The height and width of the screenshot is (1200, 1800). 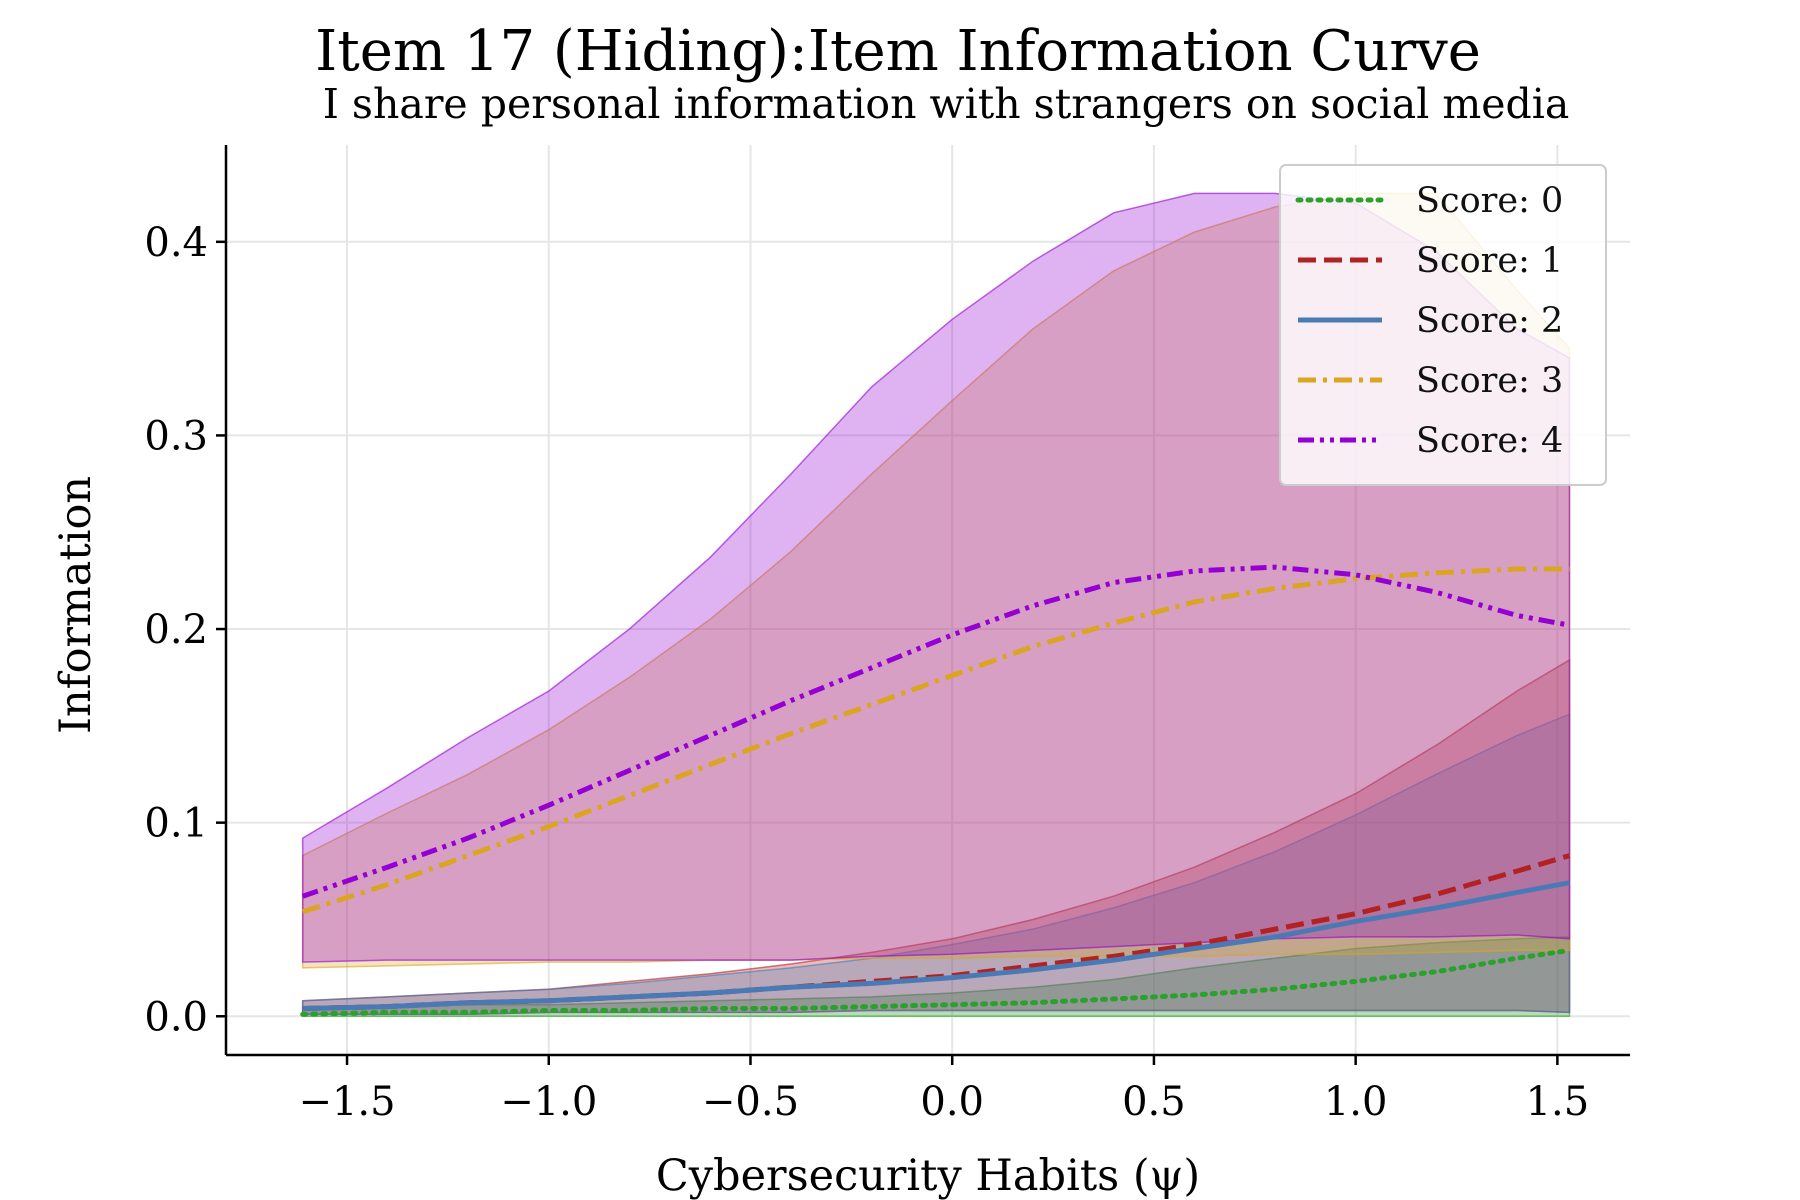 I want to click on x-tick-label: 1.0, so click(x=1356, y=1102).